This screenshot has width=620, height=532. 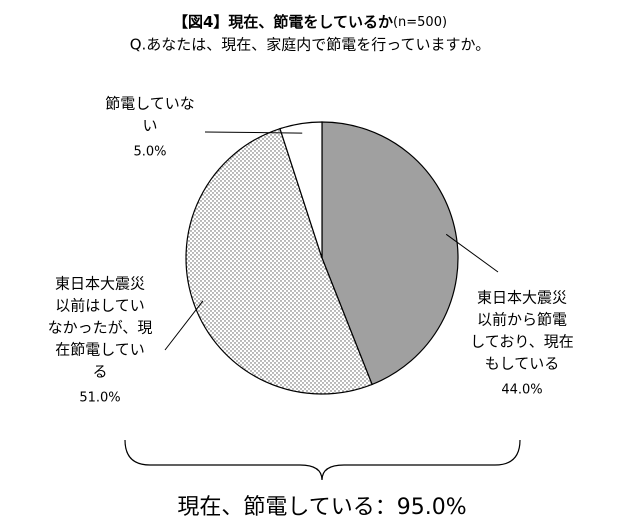 I want to click on value-label: 44.0%, so click(x=521, y=390).